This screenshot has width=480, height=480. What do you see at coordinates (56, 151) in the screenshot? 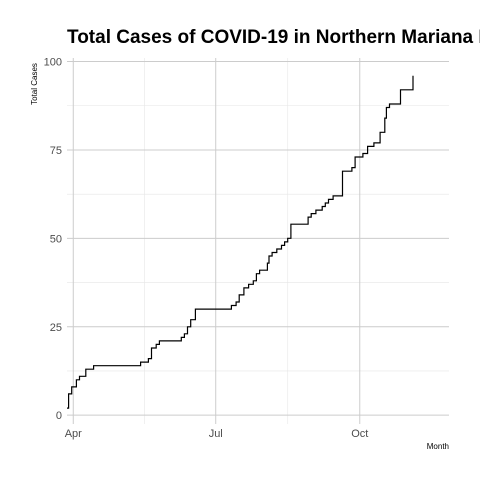
I see `y-tick-label: 75` at bounding box center [56, 151].